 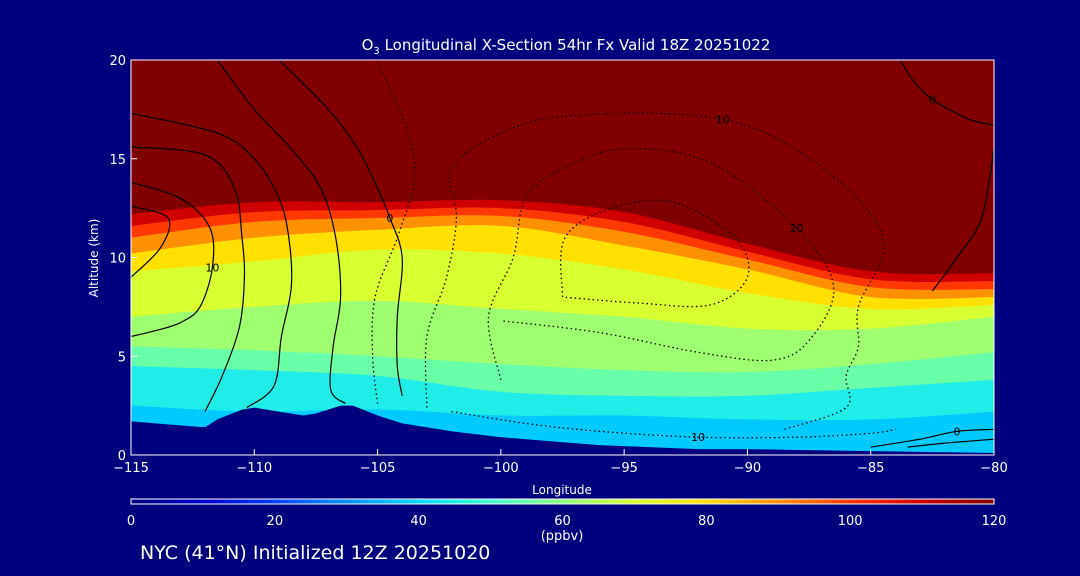 I want to click on colorbar-tick-label: 60, so click(x=562, y=521).